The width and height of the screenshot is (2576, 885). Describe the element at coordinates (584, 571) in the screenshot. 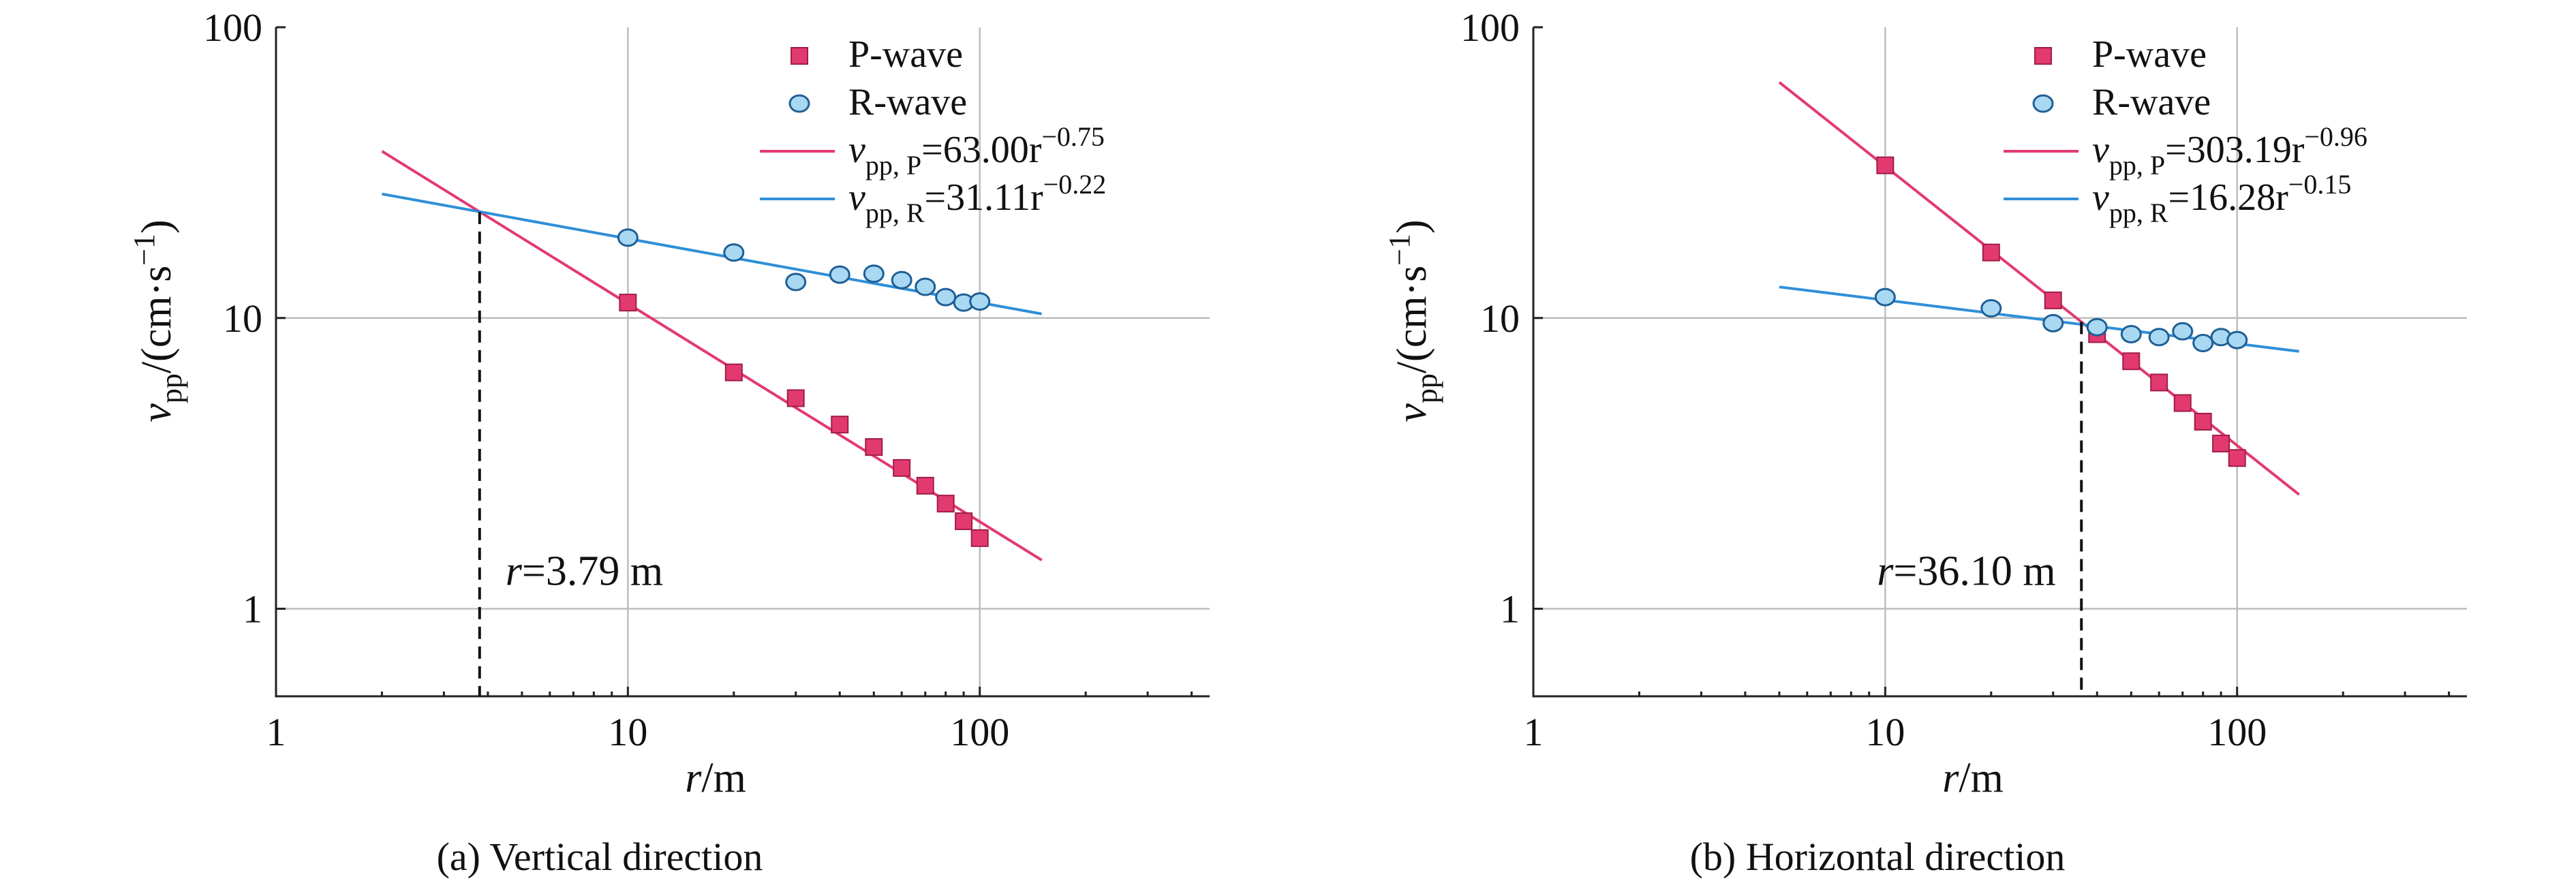

I see `intersection-label: r=3.79 m` at that location.